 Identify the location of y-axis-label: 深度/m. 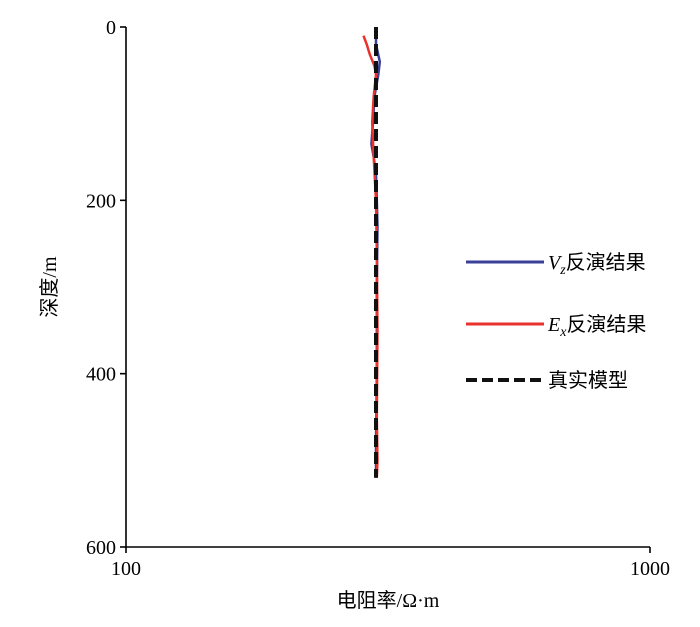
(49, 287).